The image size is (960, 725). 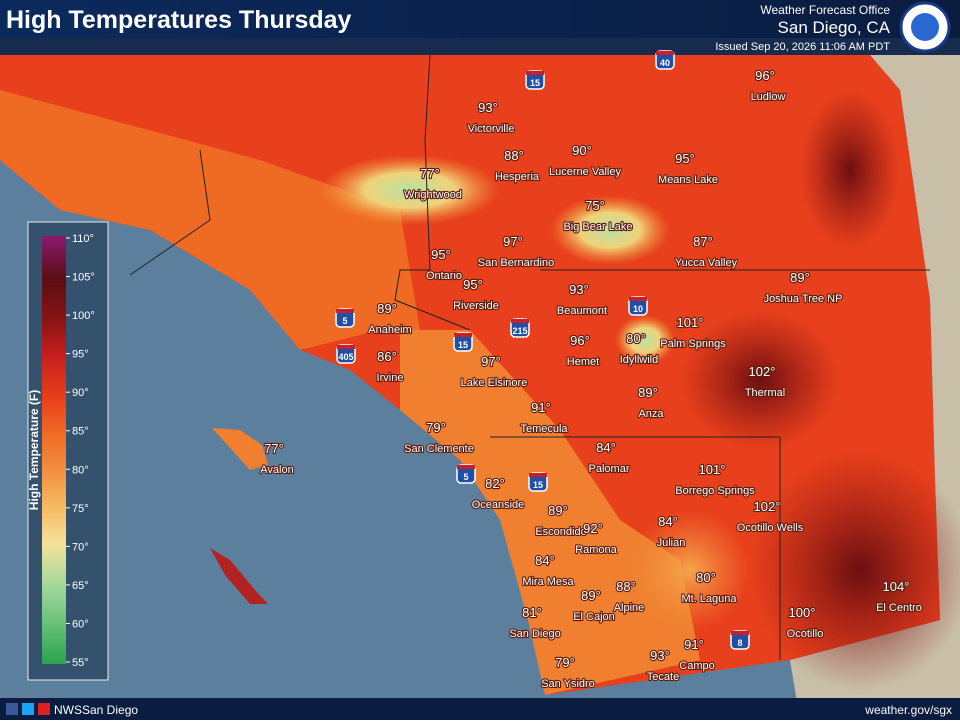 I want to click on legend-tick-label: 90°, so click(x=80, y=393).